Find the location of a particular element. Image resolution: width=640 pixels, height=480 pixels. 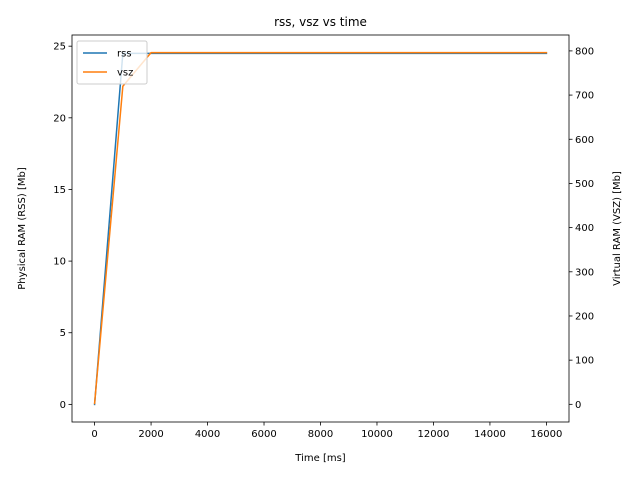

y-left-tick-label: 10 is located at coordinates (59, 262).